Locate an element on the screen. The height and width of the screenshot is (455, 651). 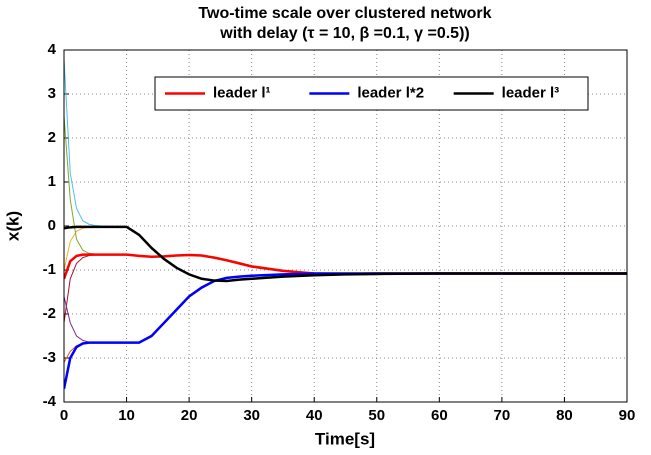
x-tick-label: 90 is located at coordinates (627, 415).